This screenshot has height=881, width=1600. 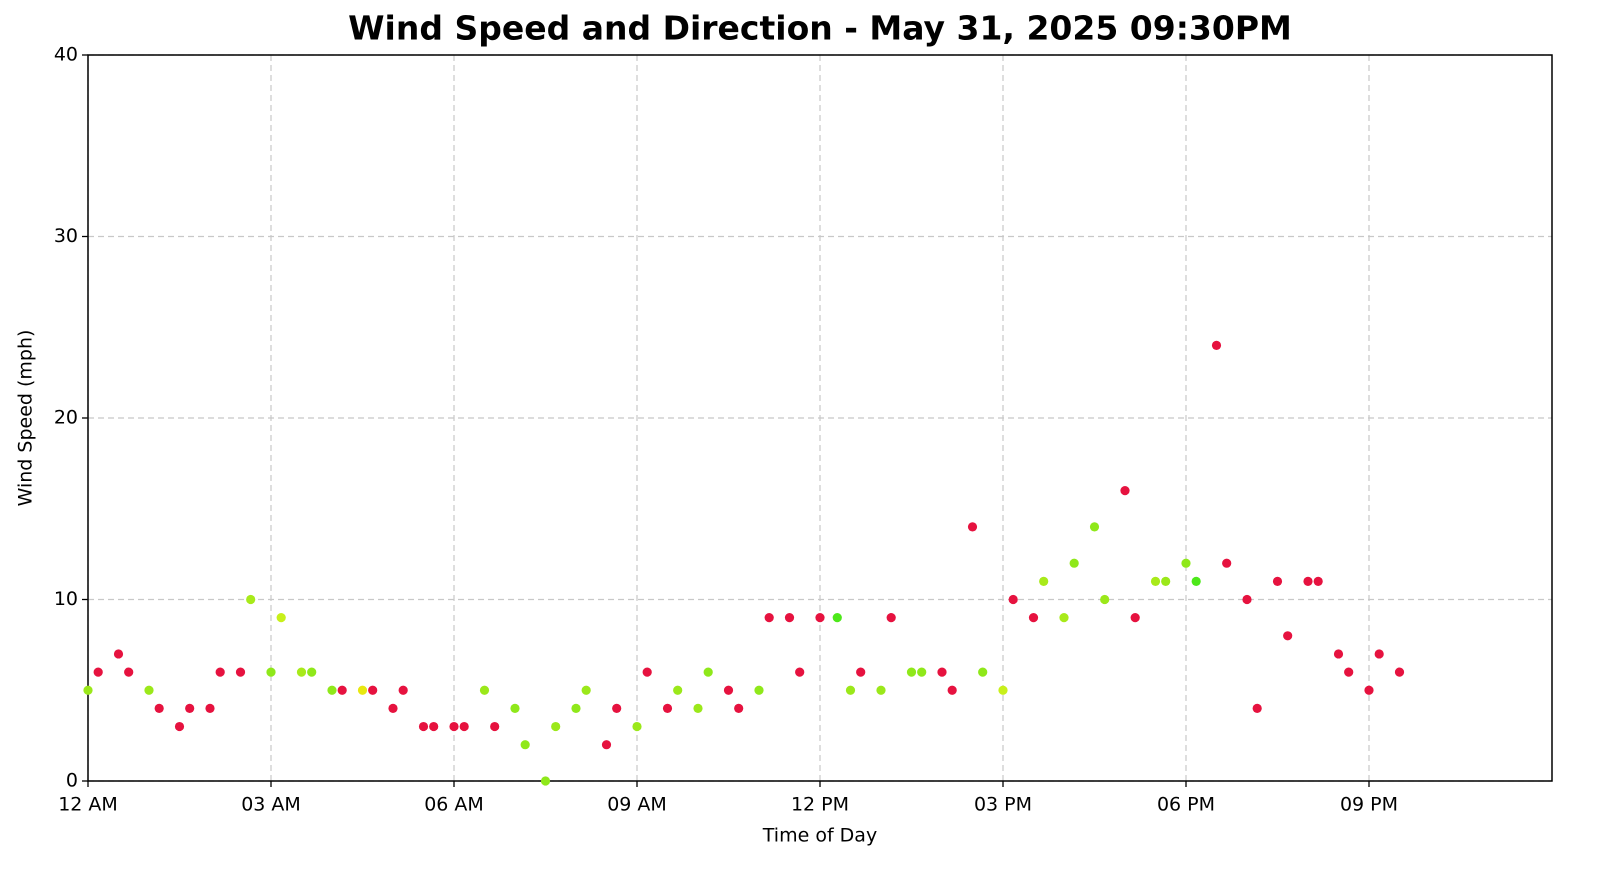 I want to click on y-tick-label: 0, so click(x=72, y=781).